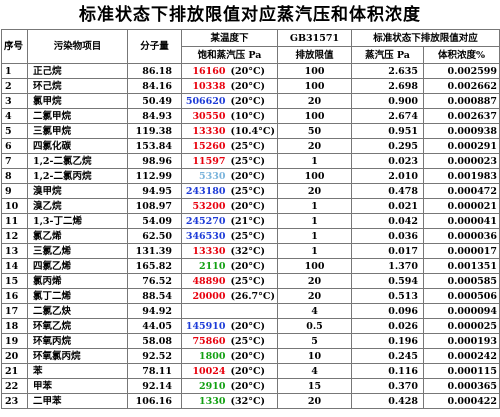  Describe the element at coordinates (154, 131) in the screenshot. I see `molecular-weight: 119.38` at that location.